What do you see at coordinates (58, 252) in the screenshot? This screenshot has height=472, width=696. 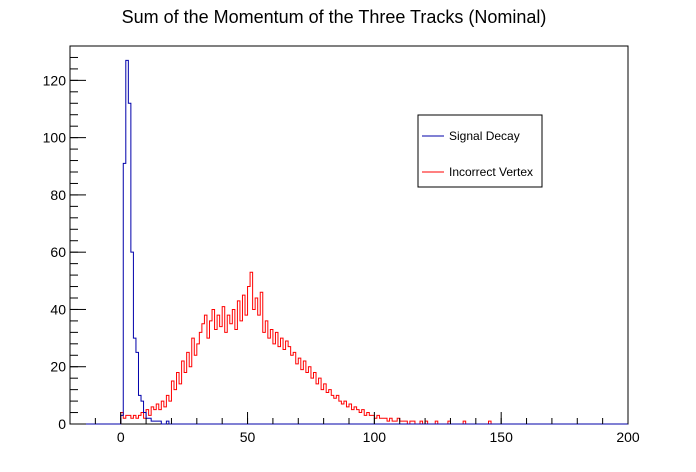 I see `y-tick-label: 60` at bounding box center [58, 252].